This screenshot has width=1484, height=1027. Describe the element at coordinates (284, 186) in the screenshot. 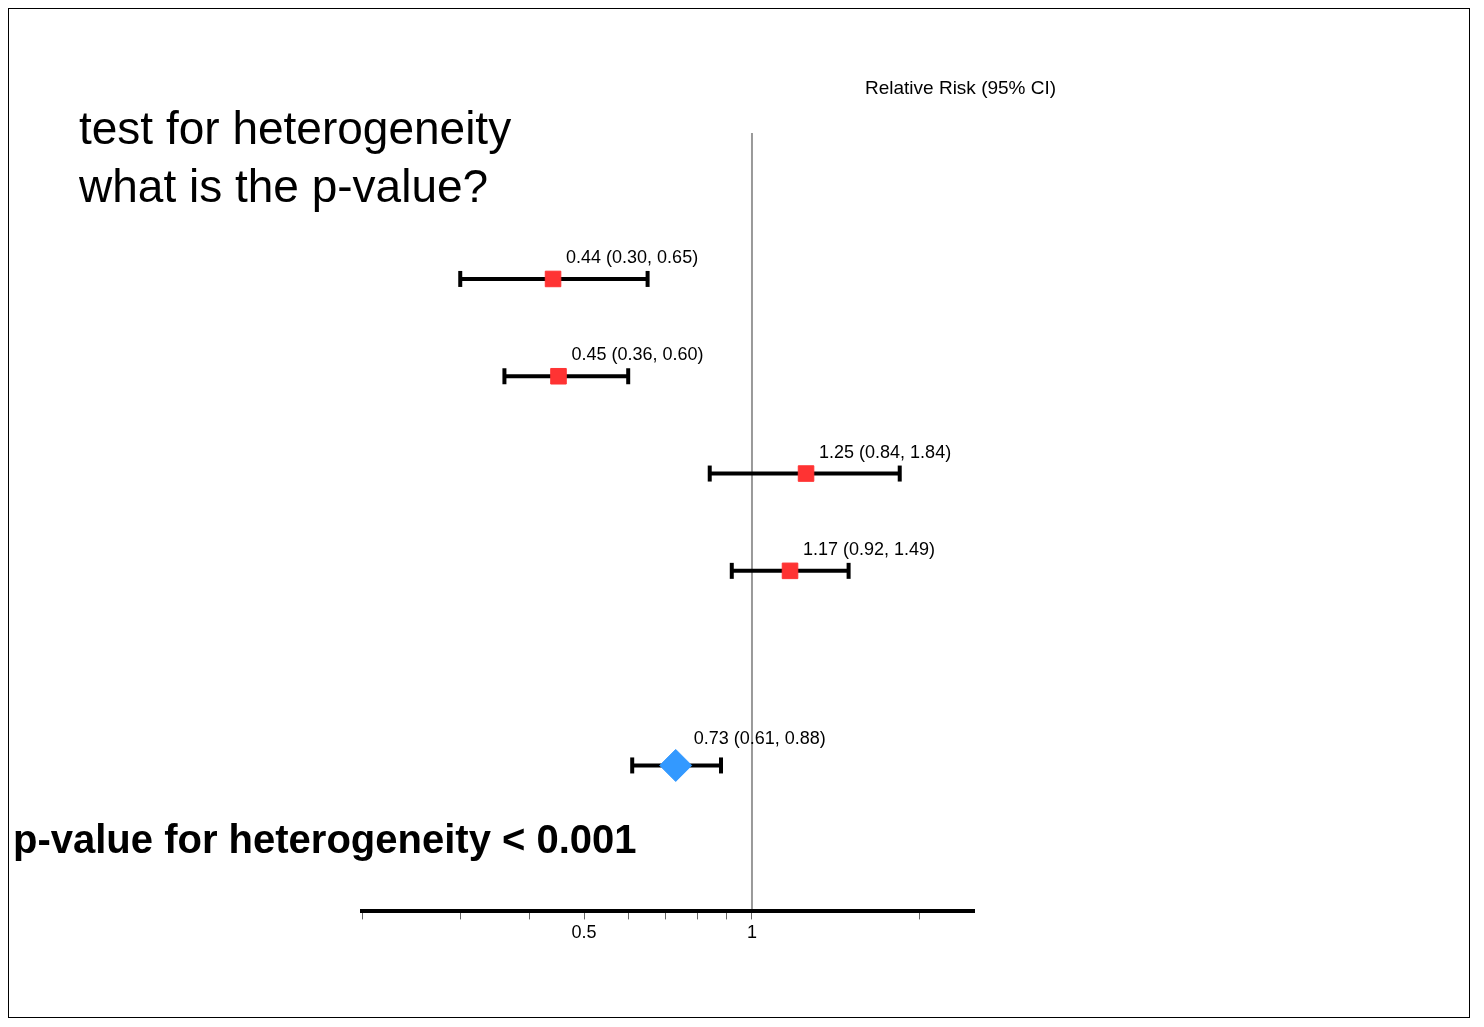

I see `text: what is the p-value?` at that location.